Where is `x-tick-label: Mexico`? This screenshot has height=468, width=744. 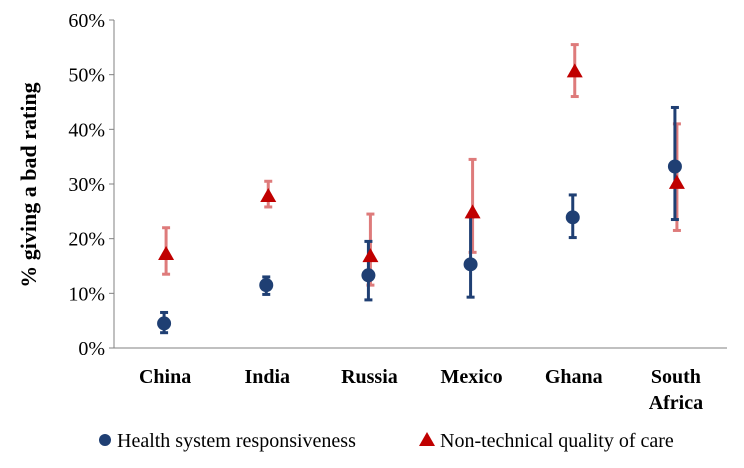 x-tick-label: Mexico is located at coordinates (471, 377).